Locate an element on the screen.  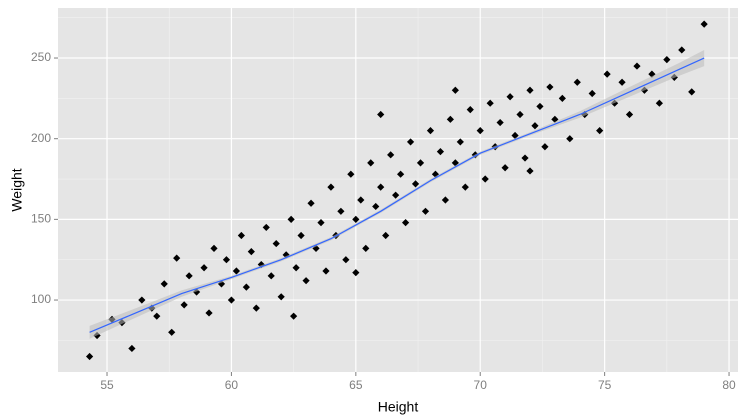
y-tick-label: 200 is located at coordinates (41, 138).